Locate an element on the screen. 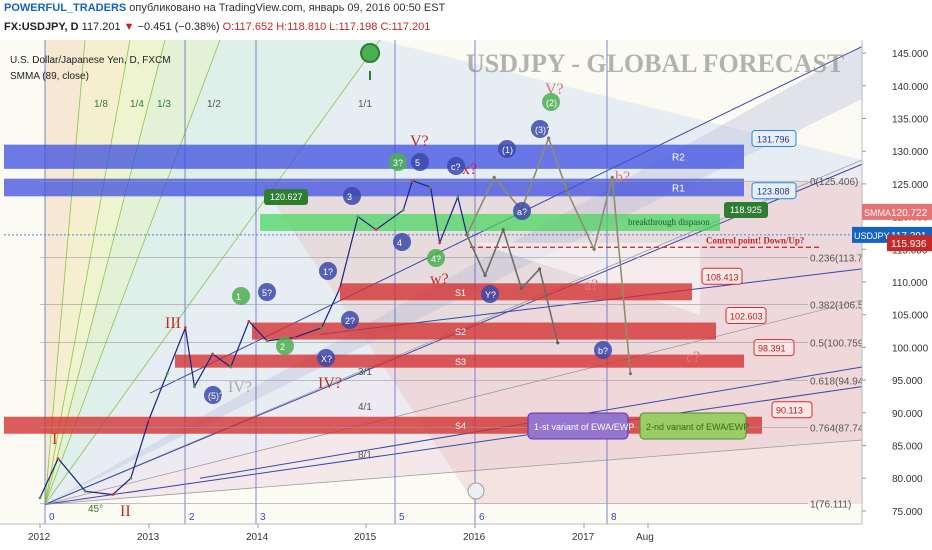 Image resolution: width=932 pixels, height=550 pixels. wave-major-label: w? is located at coordinates (439, 279).